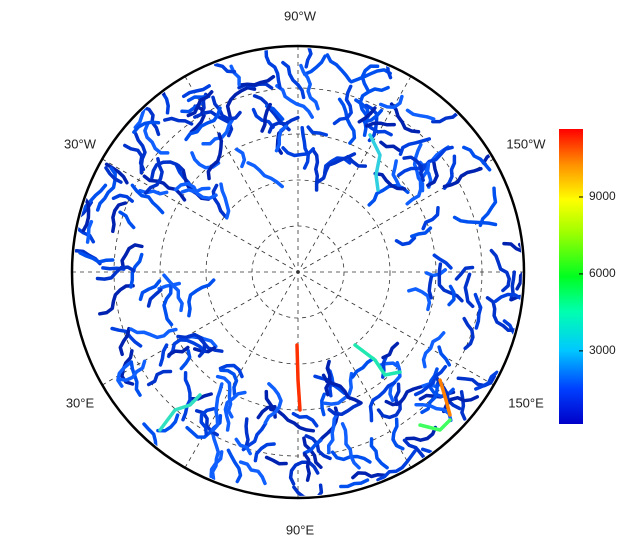 The width and height of the screenshot is (625, 557). What do you see at coordinates (602, 196) in the screenshot?
I see `colorbar-tick-label: 9000` at bounding box center [602, 196].